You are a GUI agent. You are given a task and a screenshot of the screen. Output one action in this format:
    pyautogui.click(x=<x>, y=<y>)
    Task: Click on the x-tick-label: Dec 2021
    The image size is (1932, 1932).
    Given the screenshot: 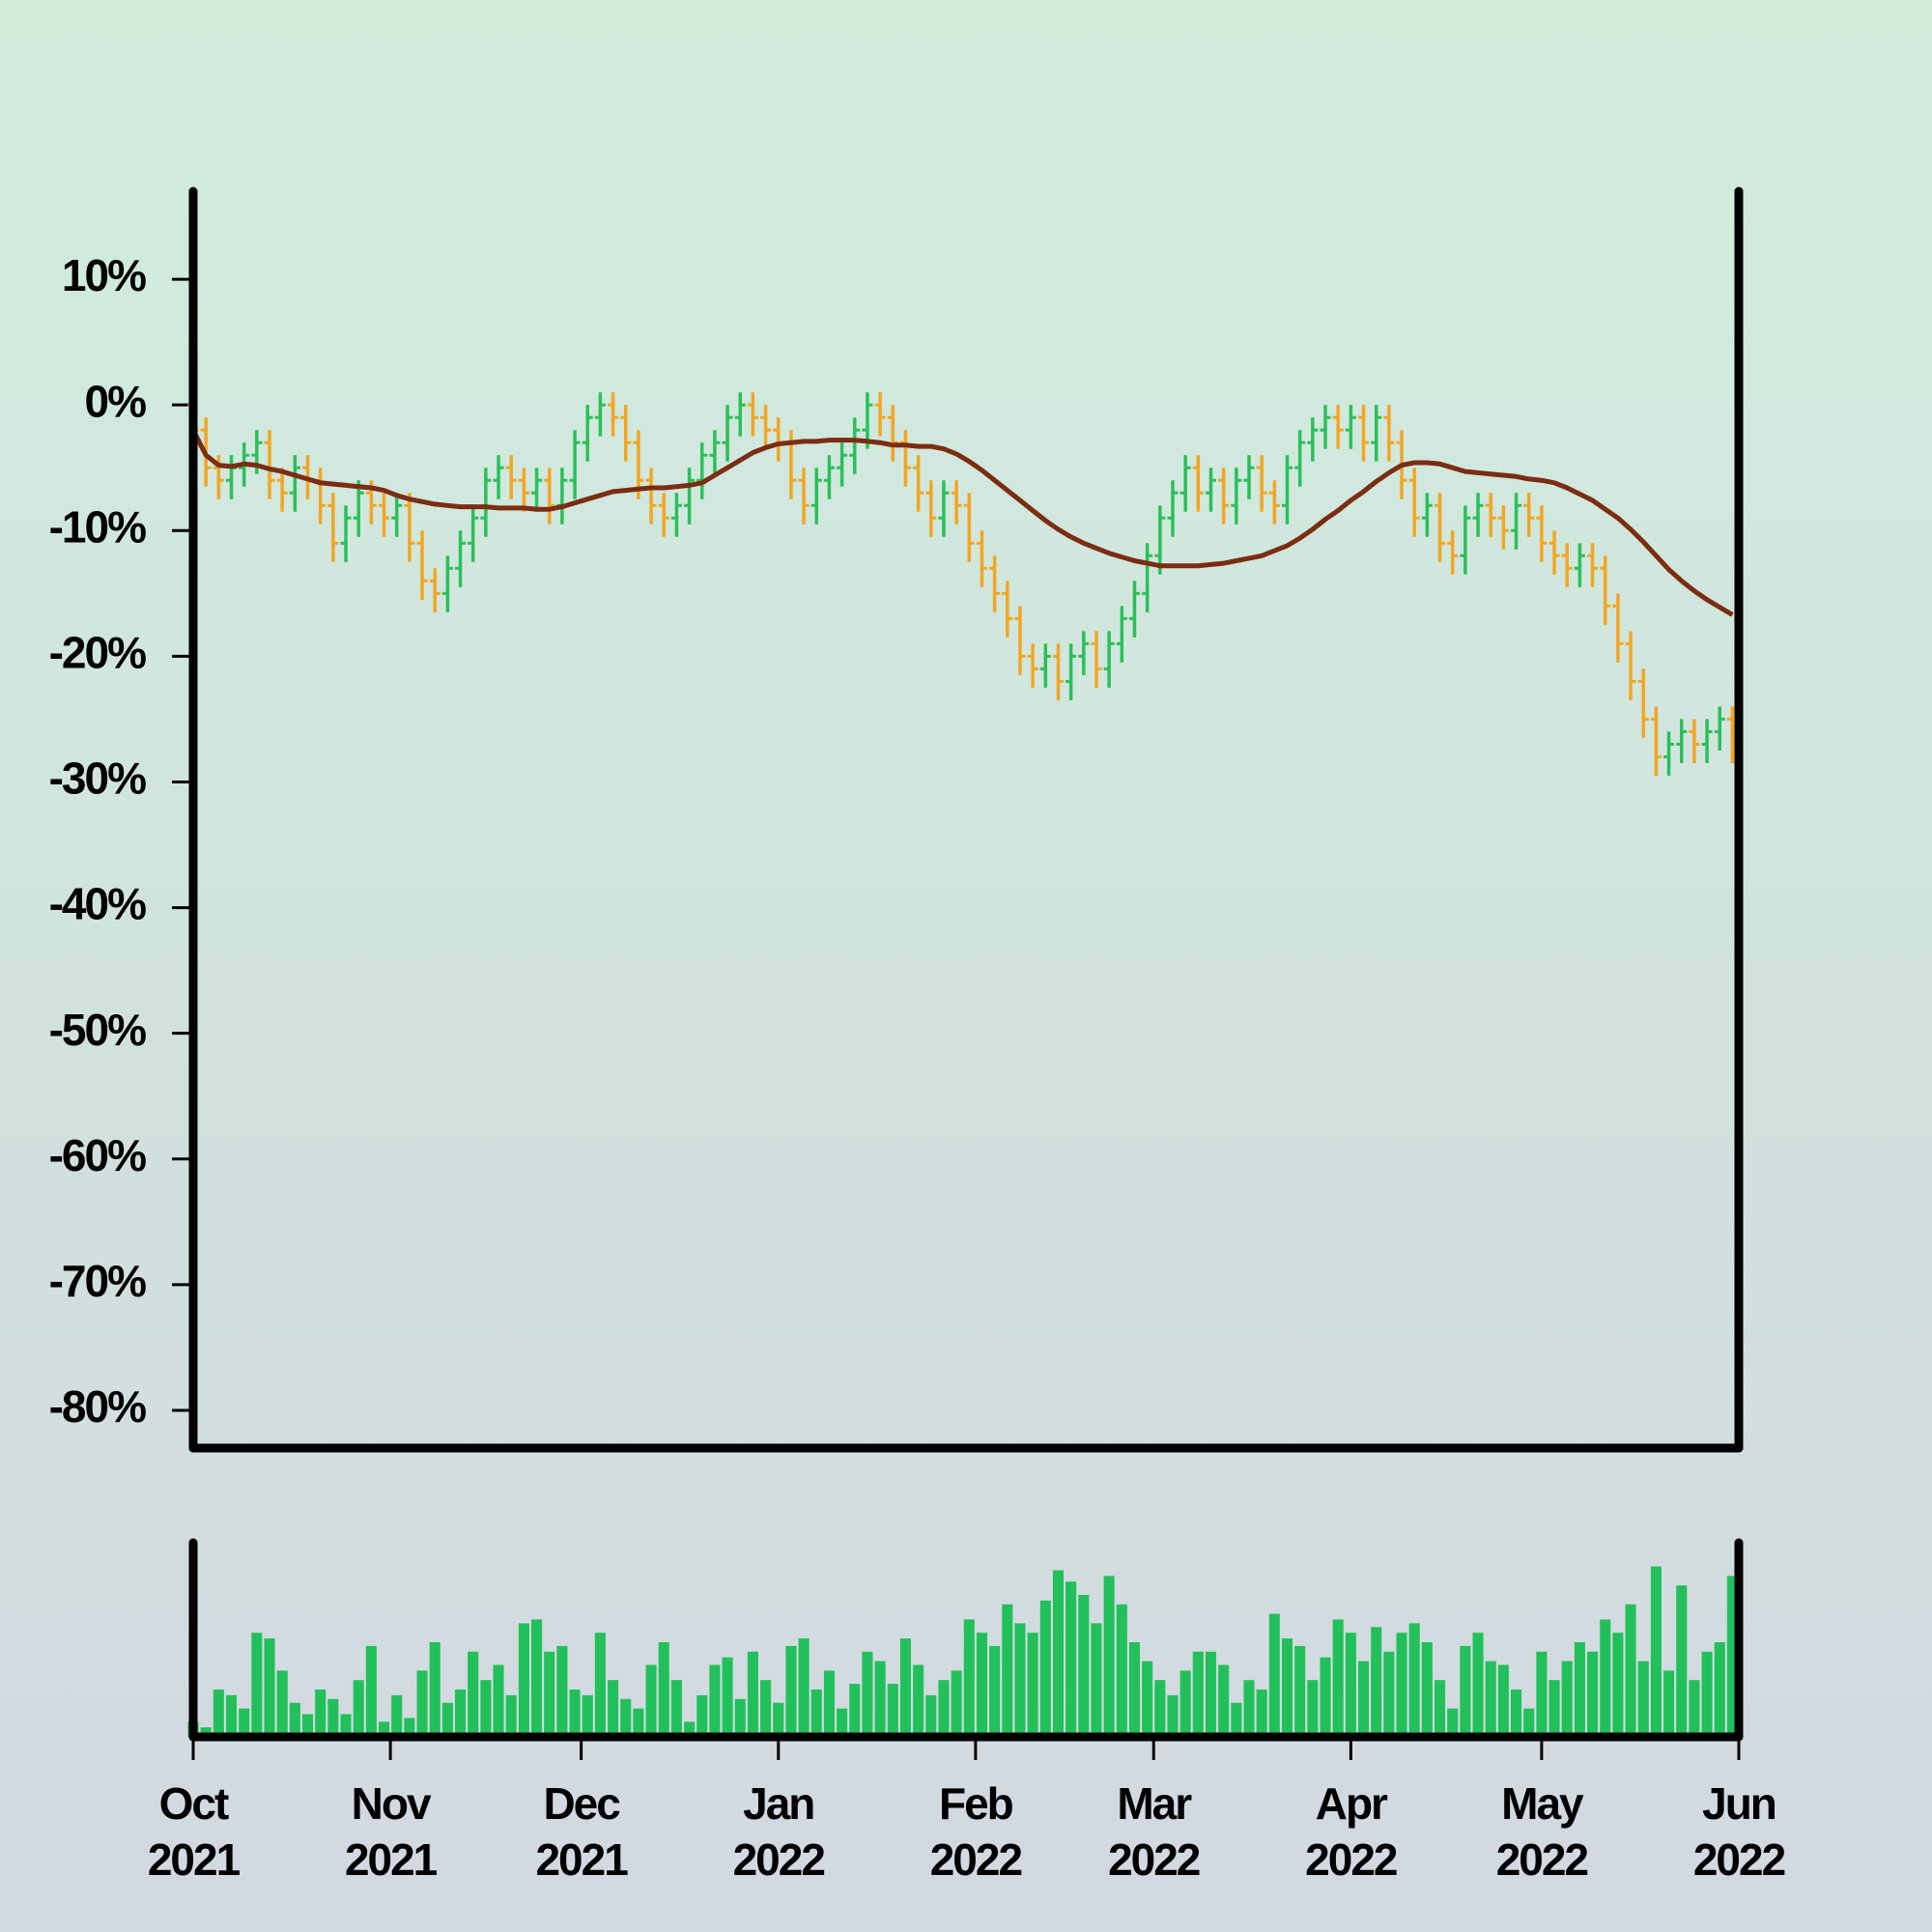 What is the action you would take?
    pyautogui.click(x=581, y=1831)
    